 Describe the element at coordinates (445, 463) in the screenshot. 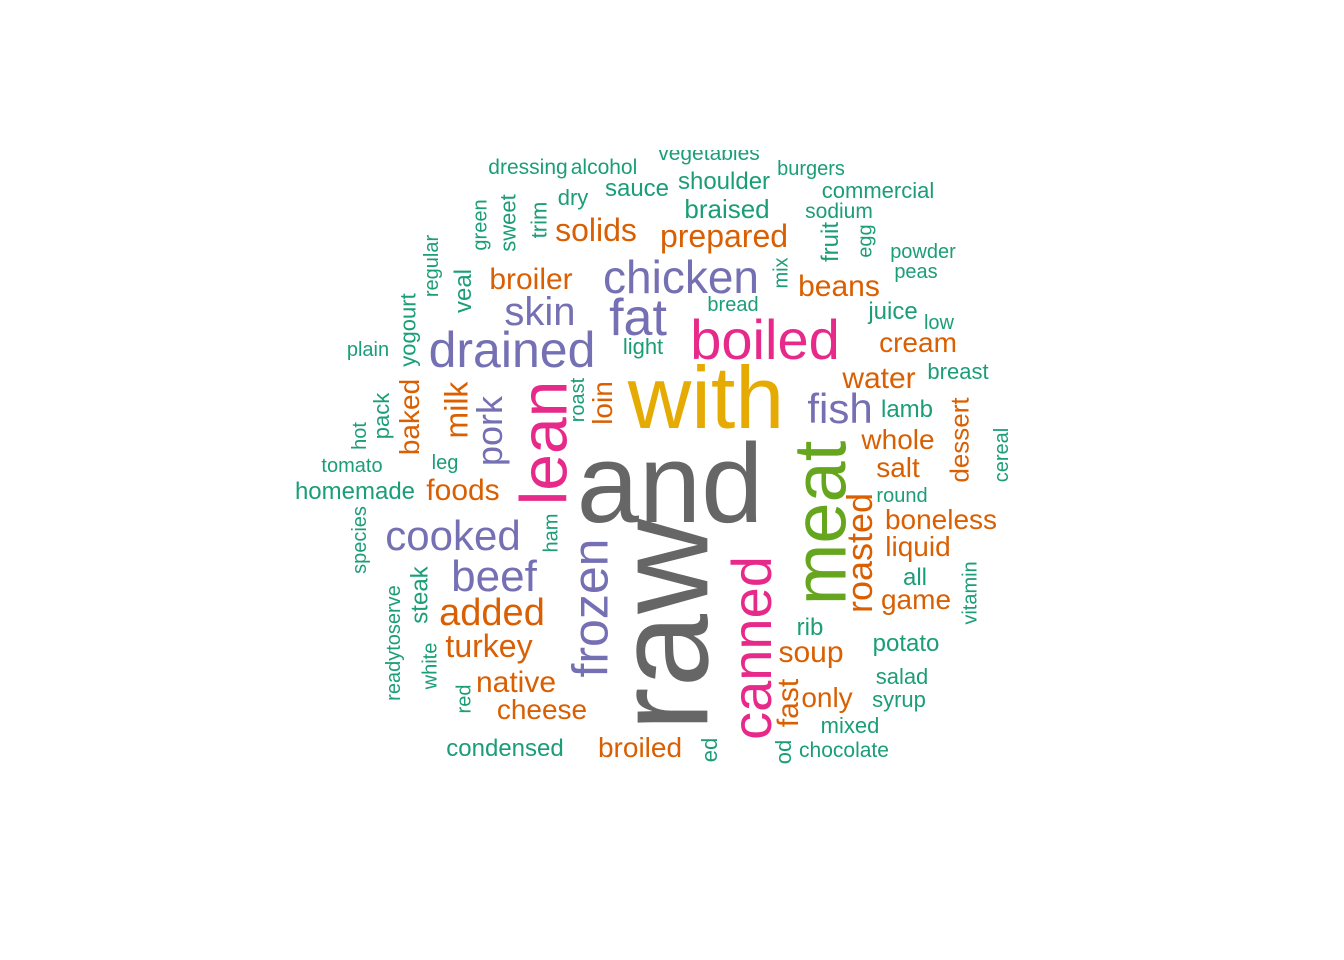

I see `word-leg: leg` at that location.